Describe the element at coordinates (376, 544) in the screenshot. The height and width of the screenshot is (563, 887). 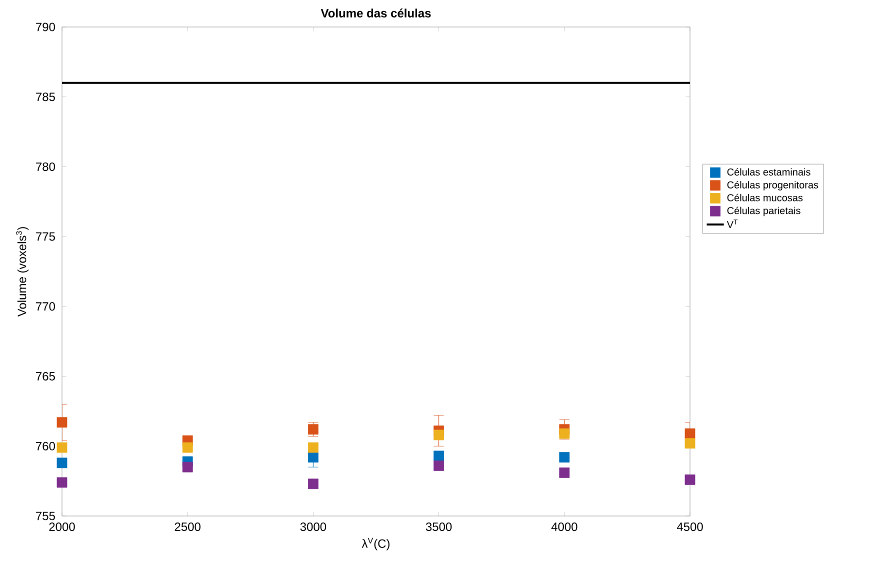
I see `x-axis-title: λ$^{V}$(C)` at that location.